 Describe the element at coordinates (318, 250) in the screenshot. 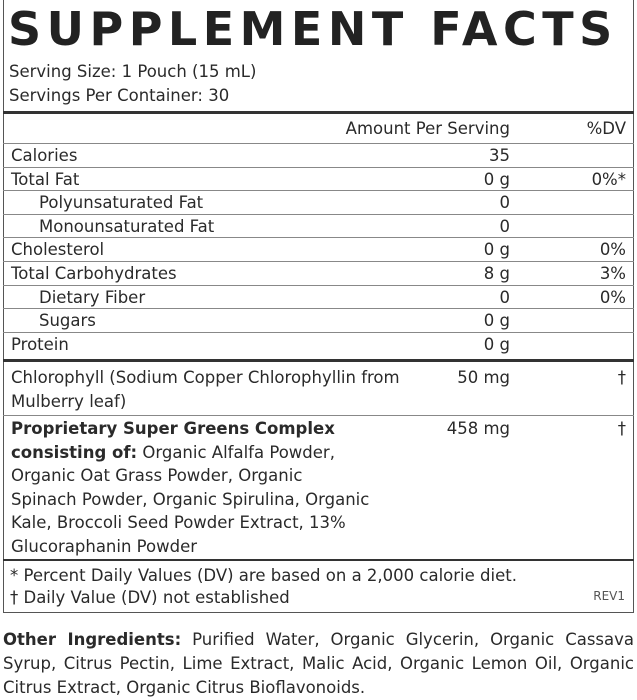

I see `nutrient-row: Cholesterol 0 g 0%` at that location.